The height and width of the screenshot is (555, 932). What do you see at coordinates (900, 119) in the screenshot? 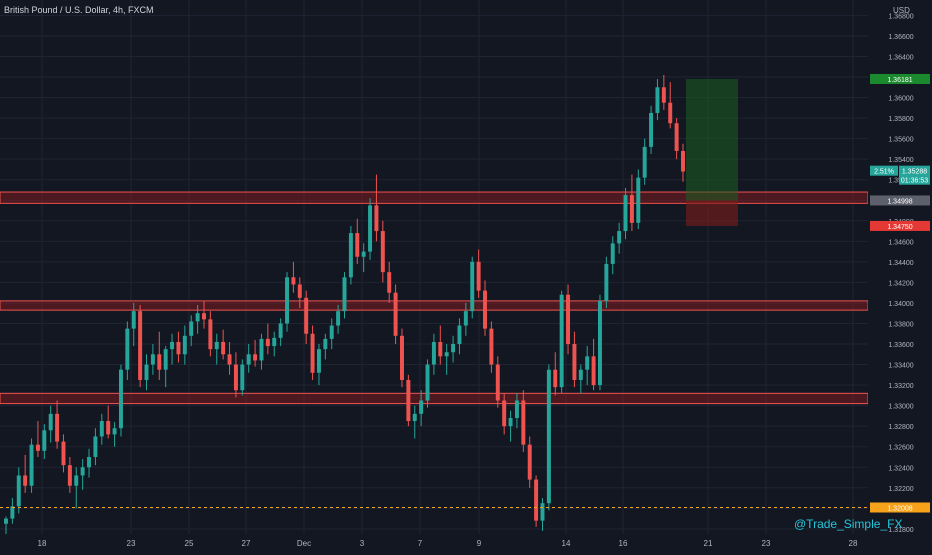
I see `price-tick-label: 1.35800` at bounding box center [900, 119].